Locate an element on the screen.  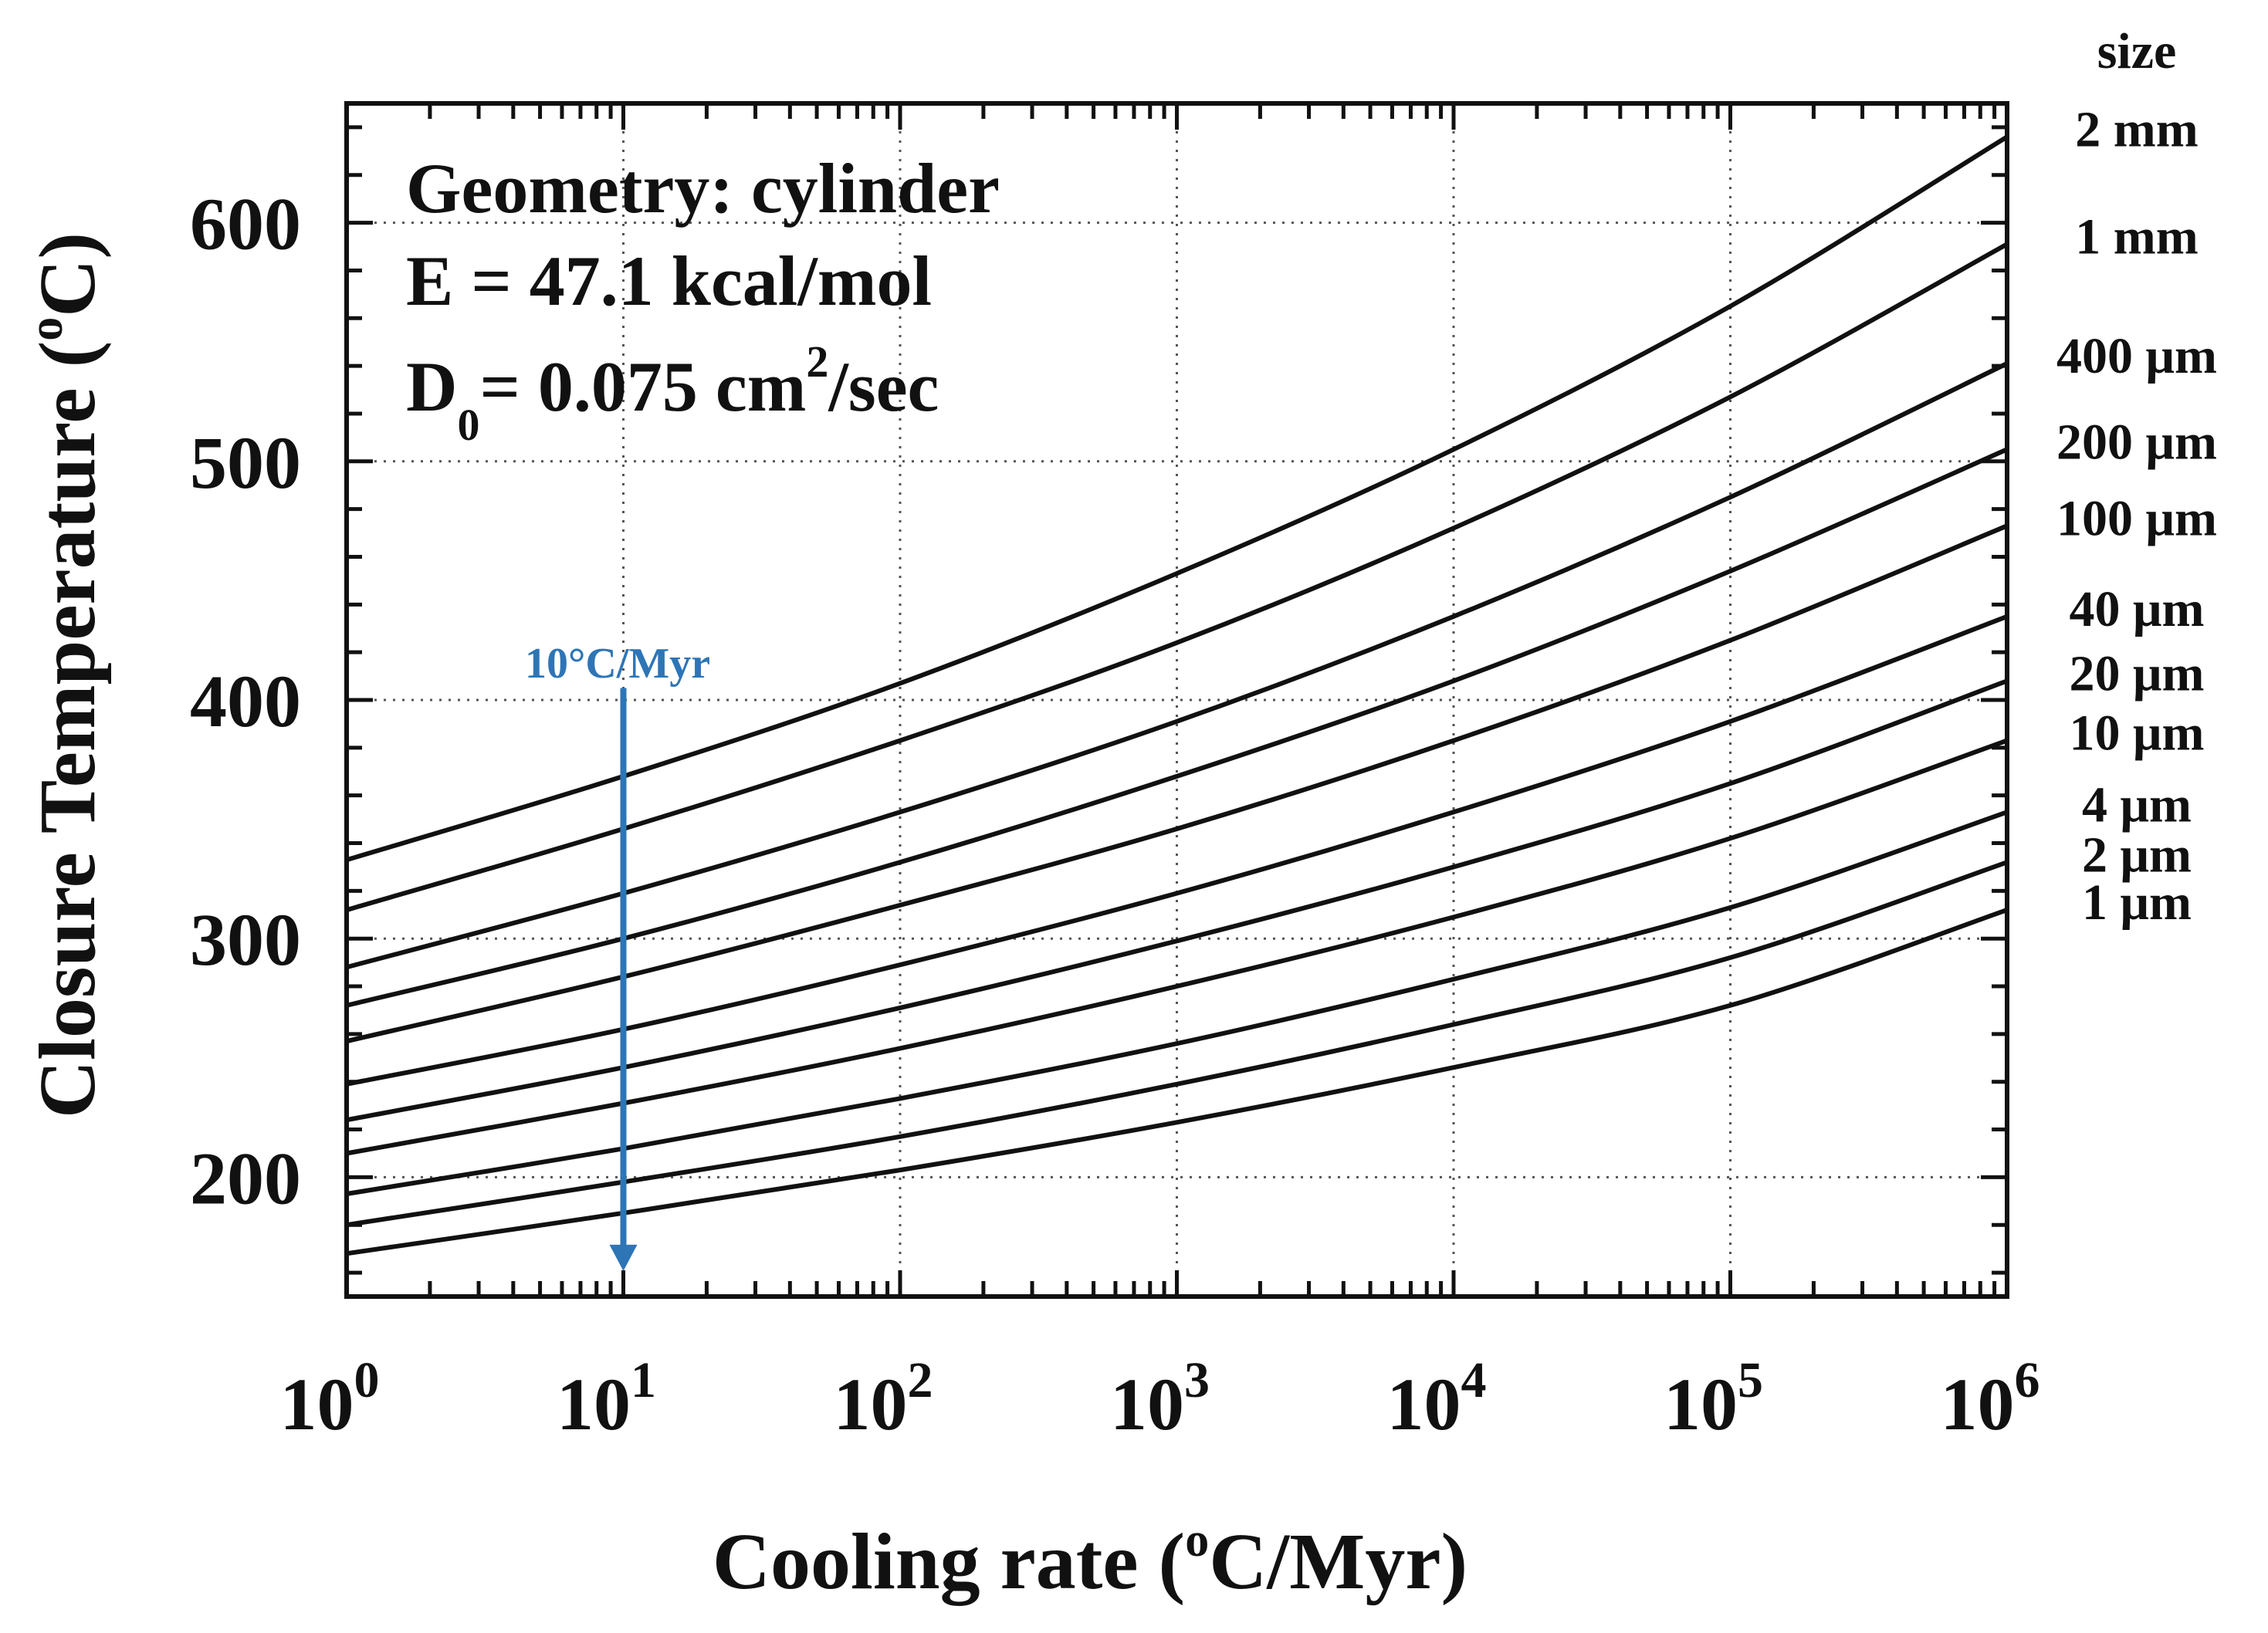
y-tick-label: 300 is located at coordinates (245, 939).